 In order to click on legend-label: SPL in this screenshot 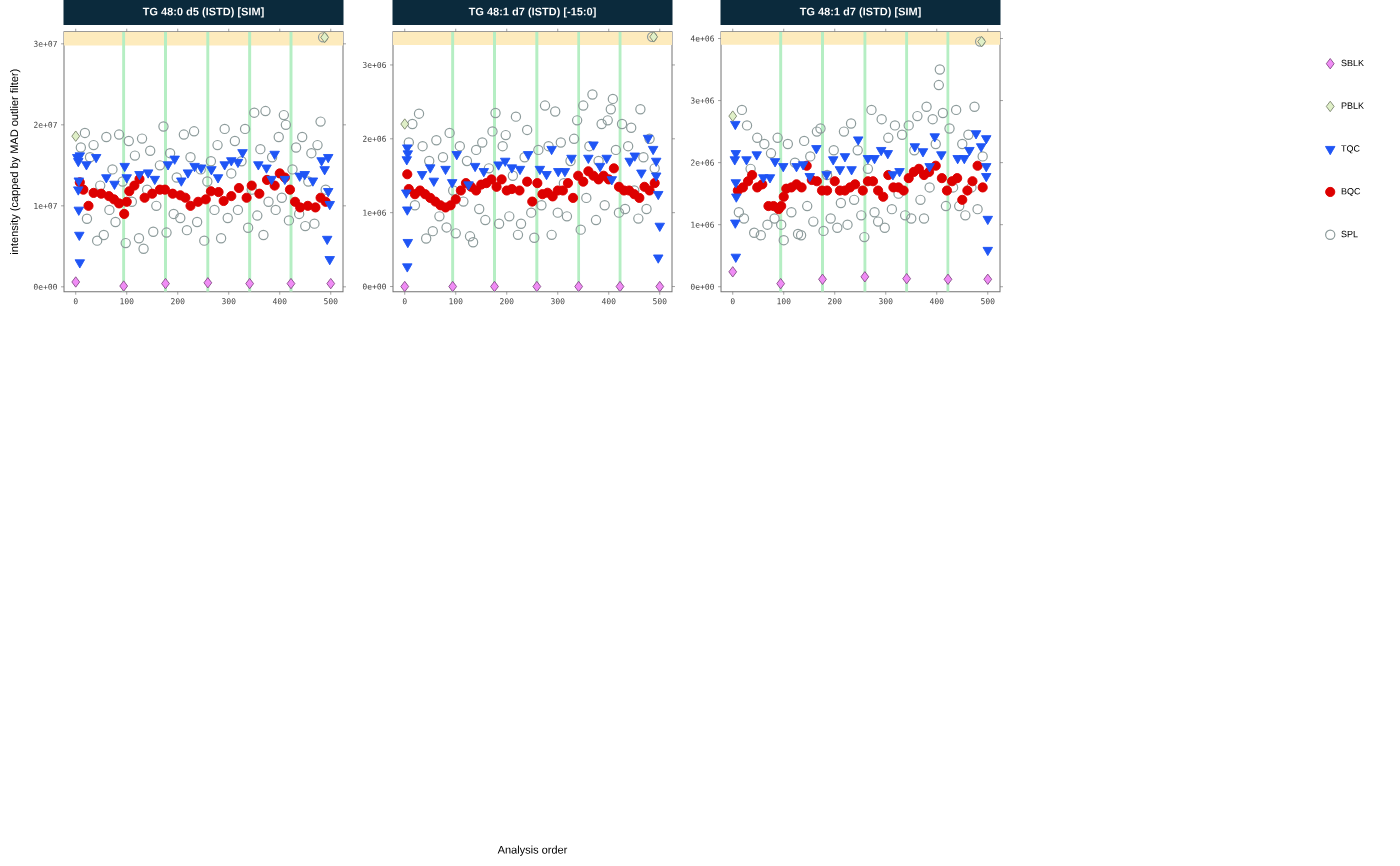, I will do `click(1349, 234)`.